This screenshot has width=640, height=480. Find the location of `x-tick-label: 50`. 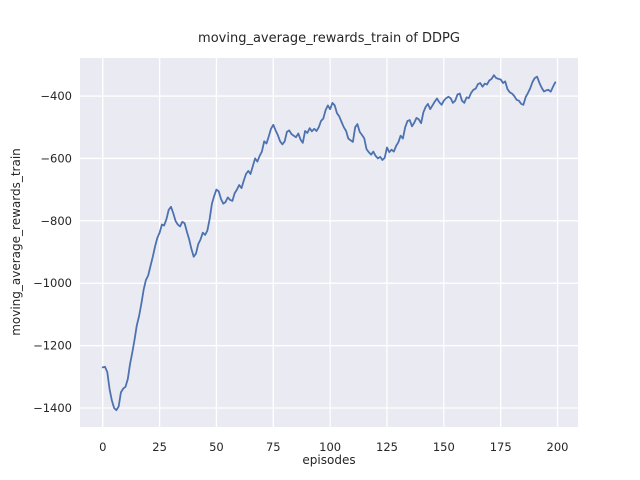

x-tick-label: 50 is located at coordinates (216, 447).